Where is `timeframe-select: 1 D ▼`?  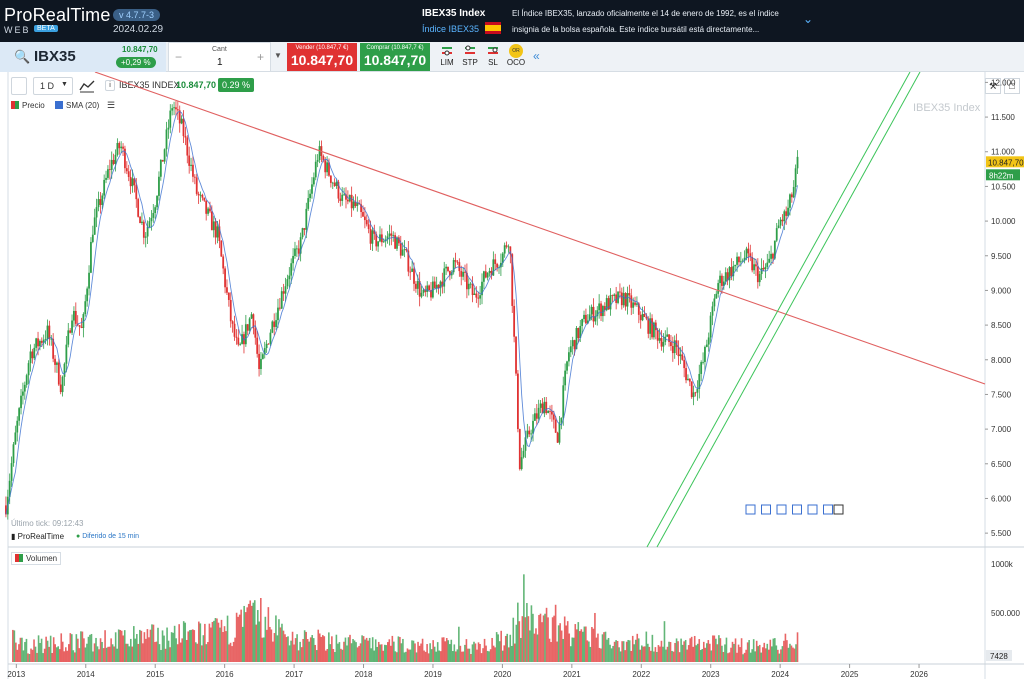
timeframe-select: 1 D ▼ is located at coordinates (53, 86).